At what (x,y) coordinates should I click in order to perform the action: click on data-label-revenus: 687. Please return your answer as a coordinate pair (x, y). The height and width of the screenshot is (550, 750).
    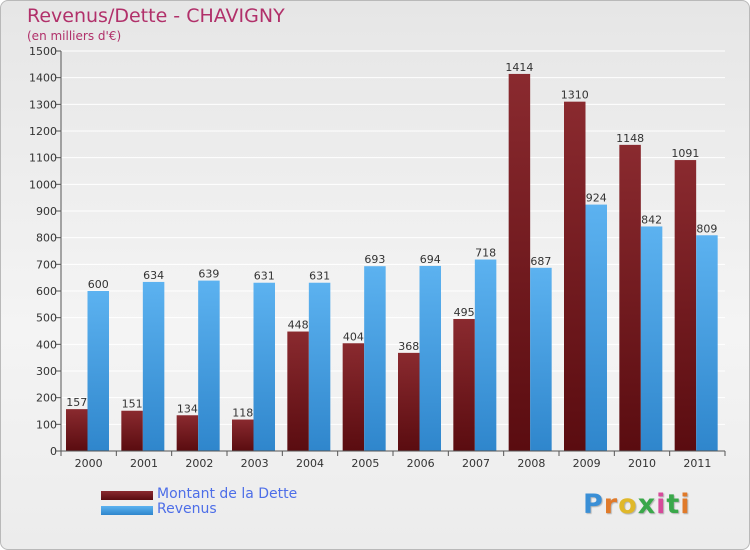
    Looking at the image, I should click on (540, 261).